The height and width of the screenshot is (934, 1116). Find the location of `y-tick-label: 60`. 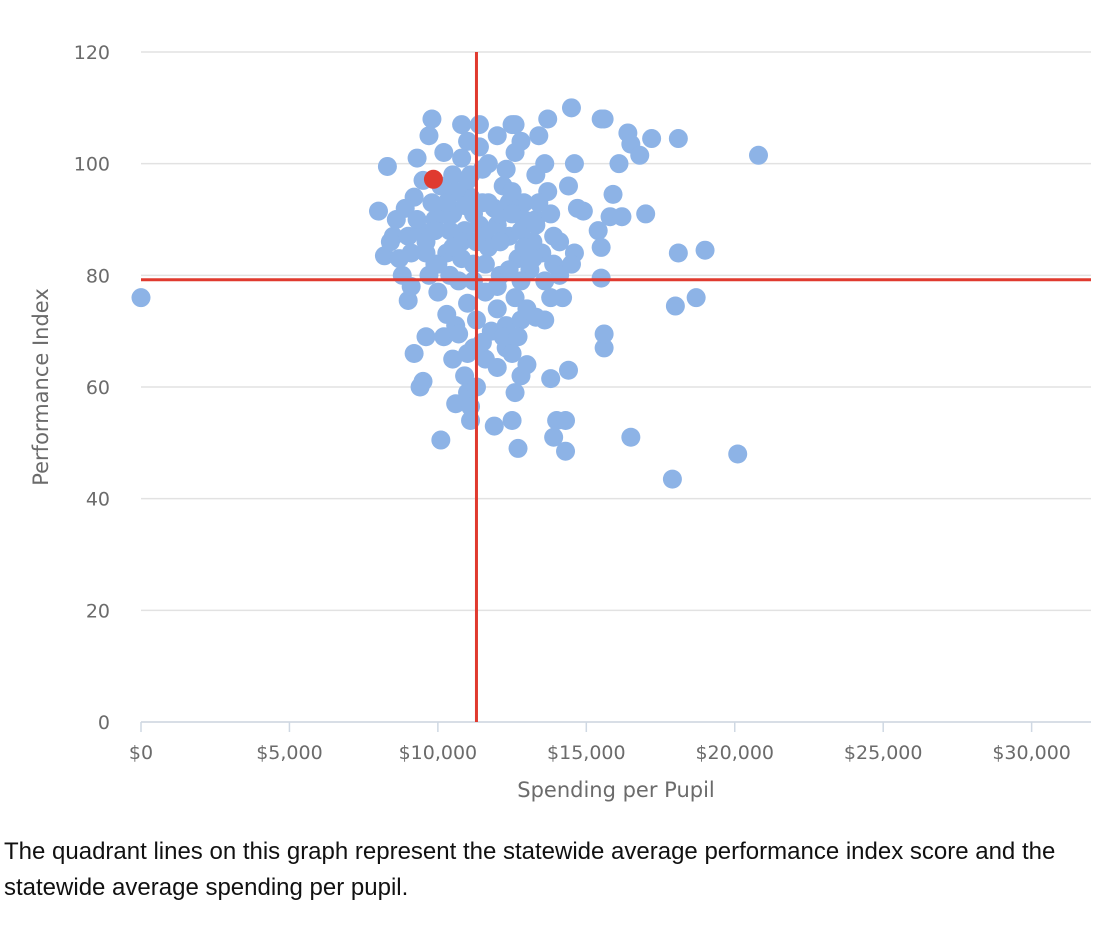

y-tick-label: 60 is located at coordinates (98, 388).